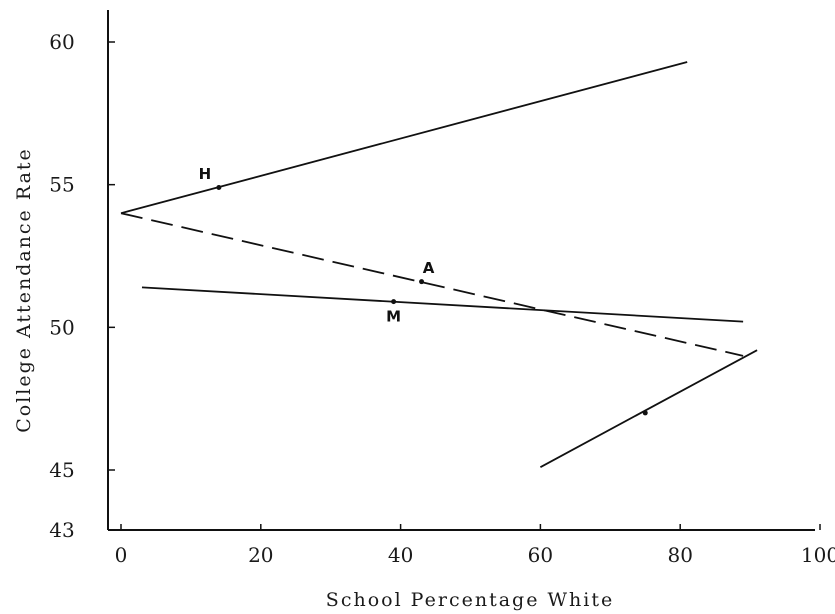  Describe the element at coordinates (61, 42) in the screenshot. I see `y-tick-label: 60` at that location.